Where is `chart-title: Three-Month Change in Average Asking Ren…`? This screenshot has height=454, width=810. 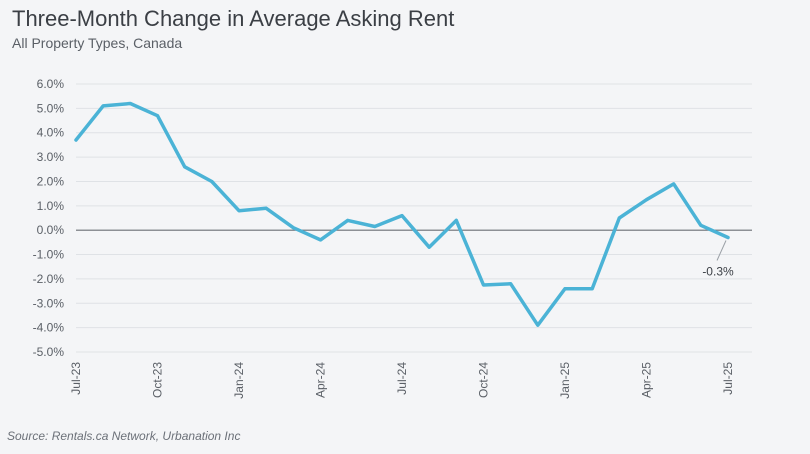 chart-title: Three-Month Change in Average Asking Ren… is located at coordinates (233, 18).